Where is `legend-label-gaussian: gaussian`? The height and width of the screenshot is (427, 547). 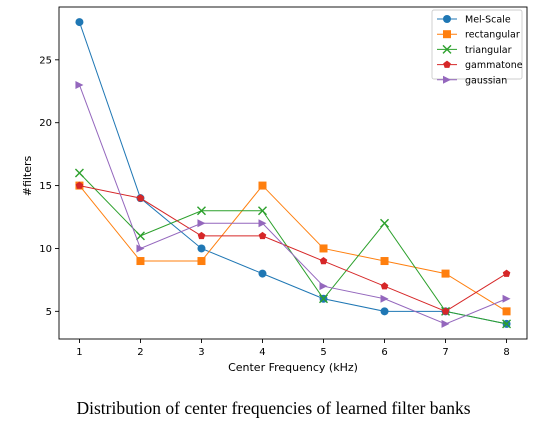
legend-label-gaussian: gaussian is located at coordinates (486, 80).